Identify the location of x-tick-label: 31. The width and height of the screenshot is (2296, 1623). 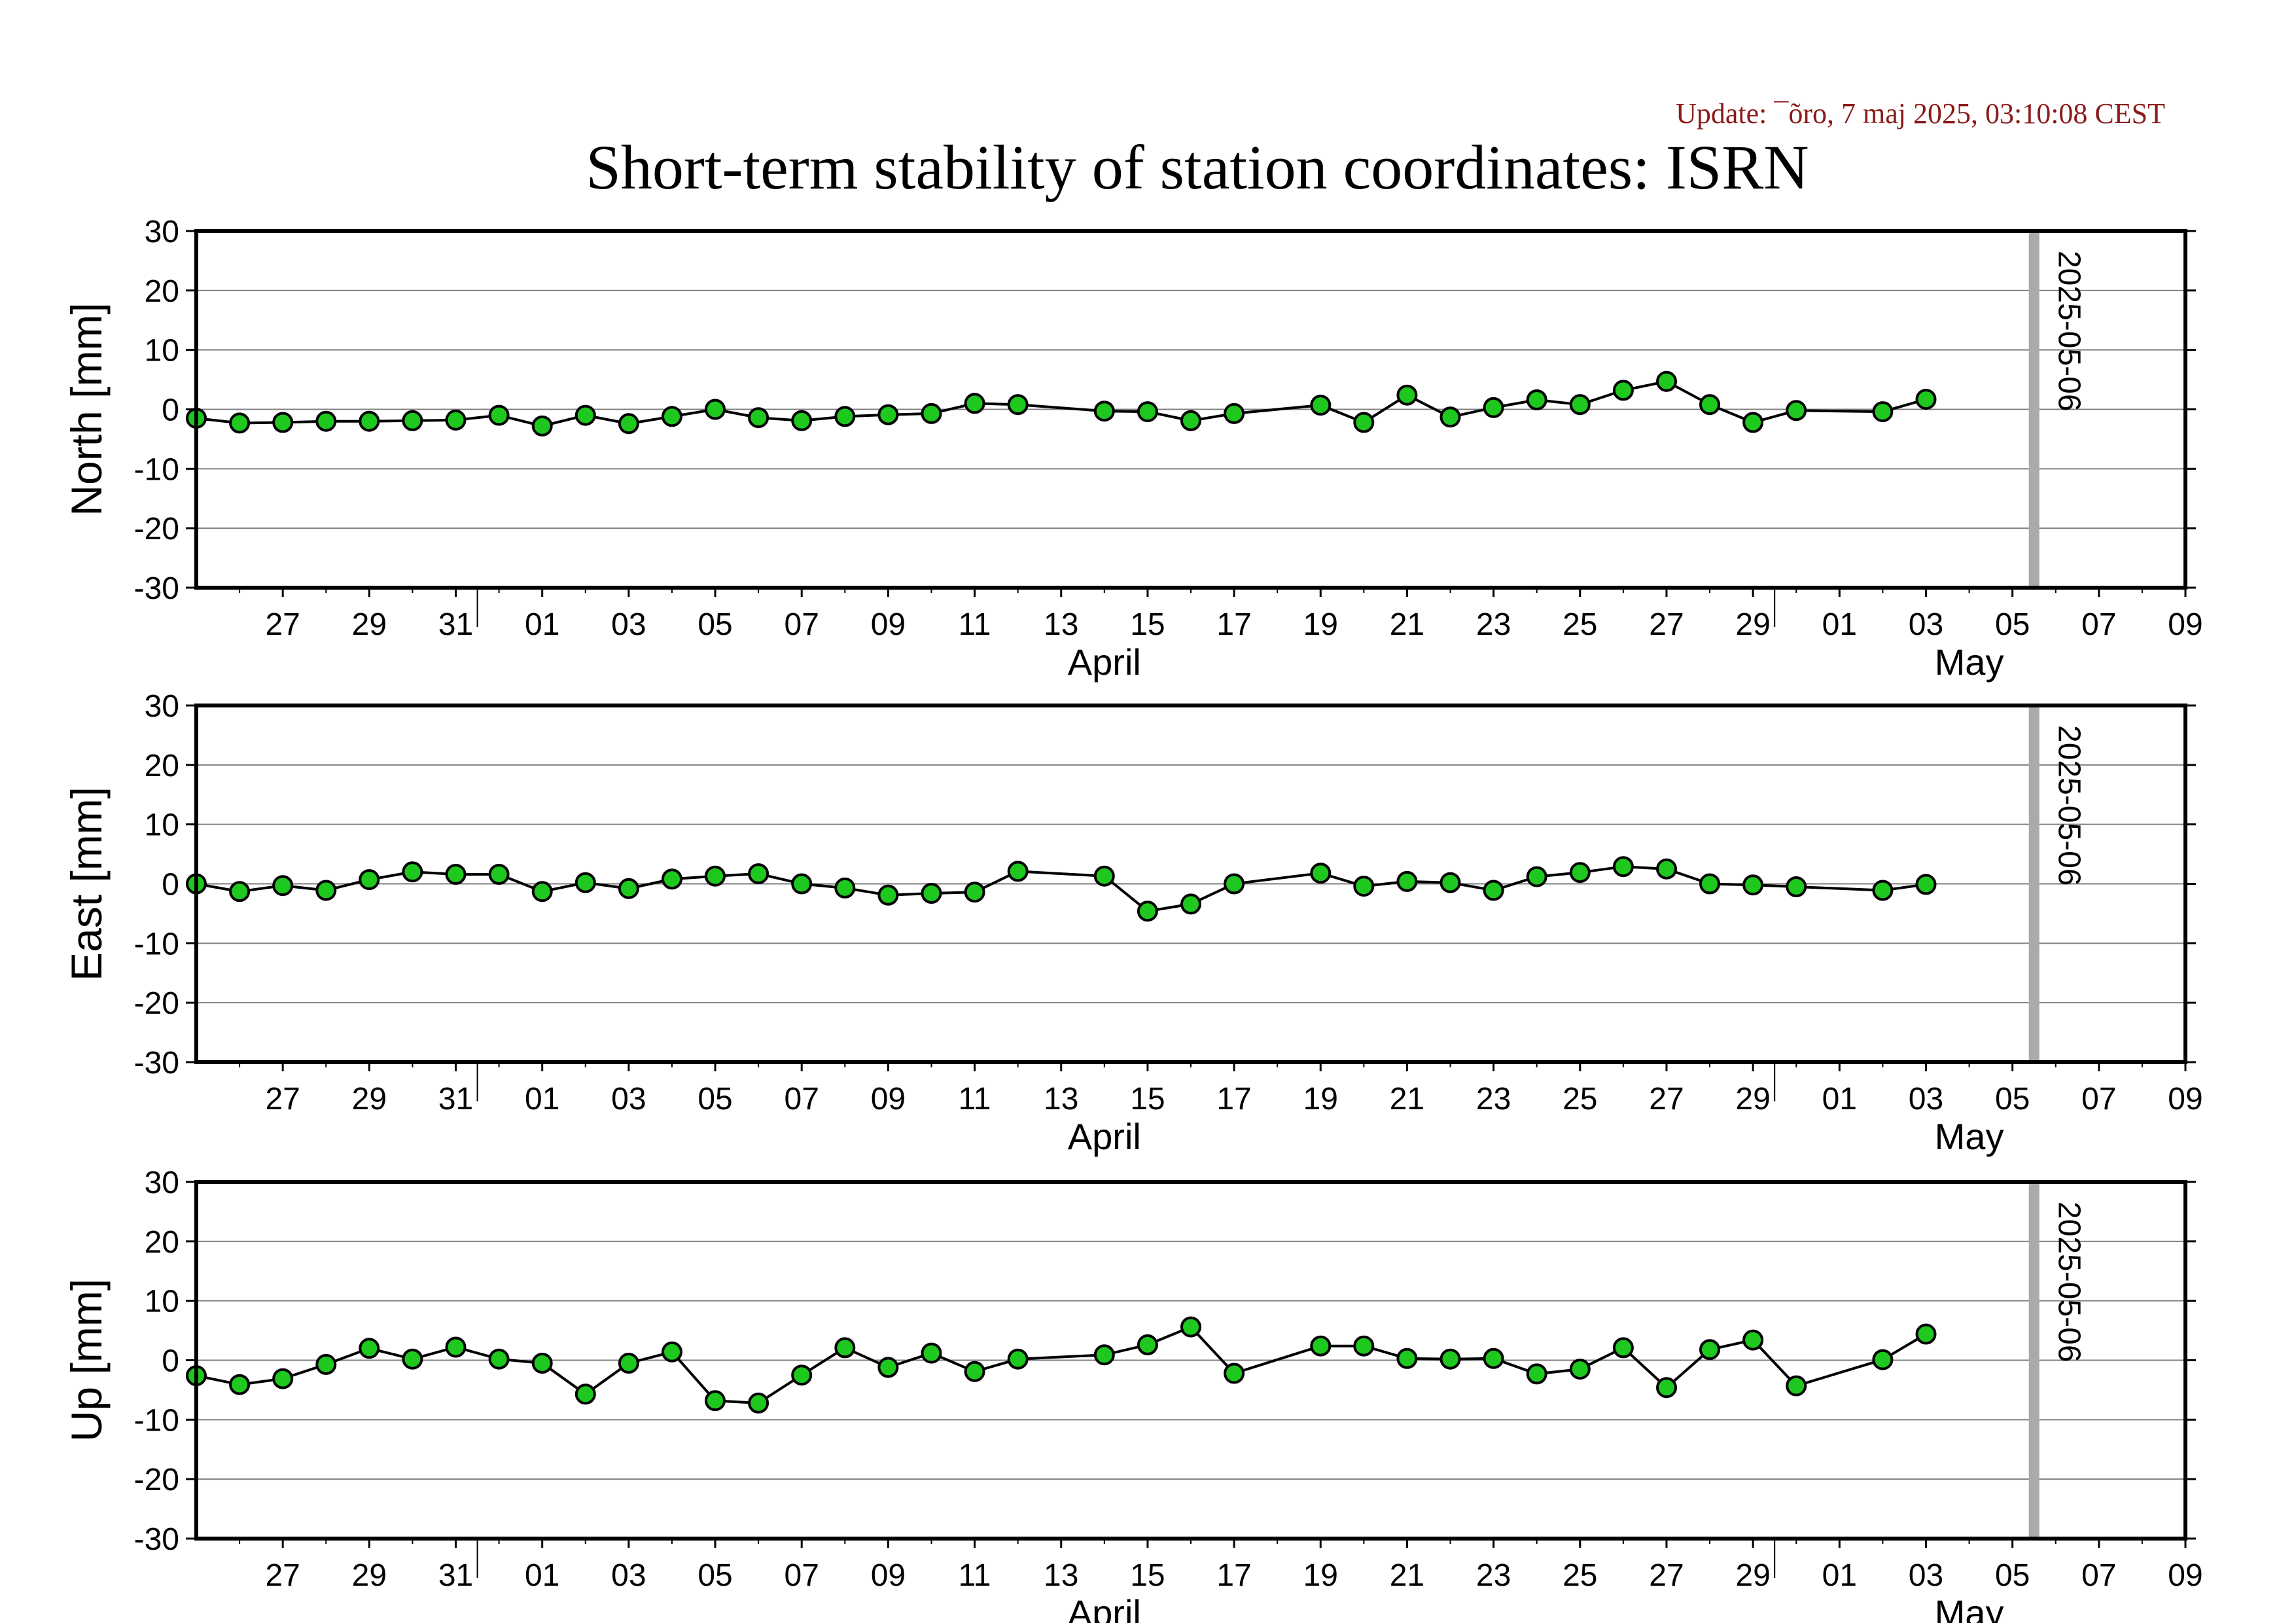
(456, 1099).